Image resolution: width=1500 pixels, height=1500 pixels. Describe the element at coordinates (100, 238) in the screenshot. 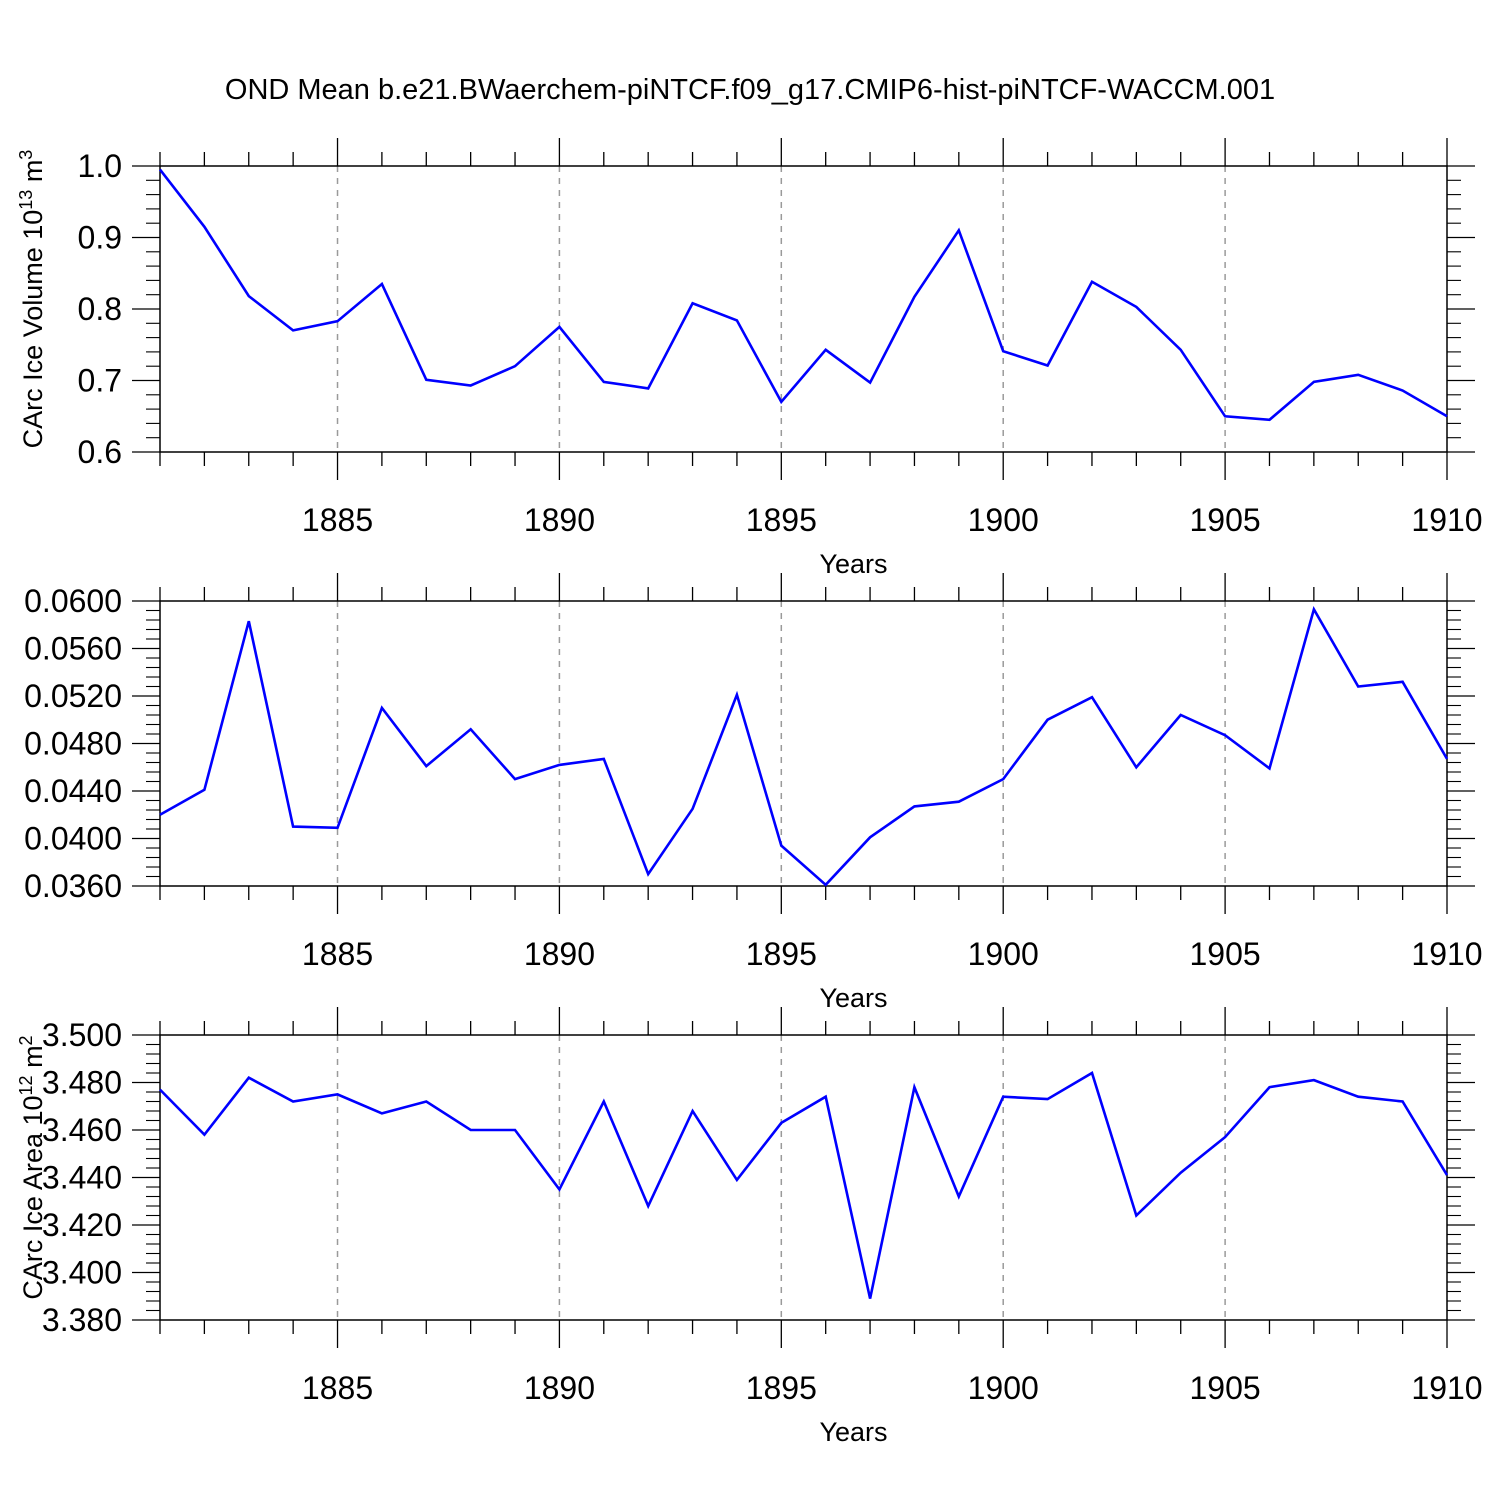

I see `y-tick-label: 0.9` at that location.